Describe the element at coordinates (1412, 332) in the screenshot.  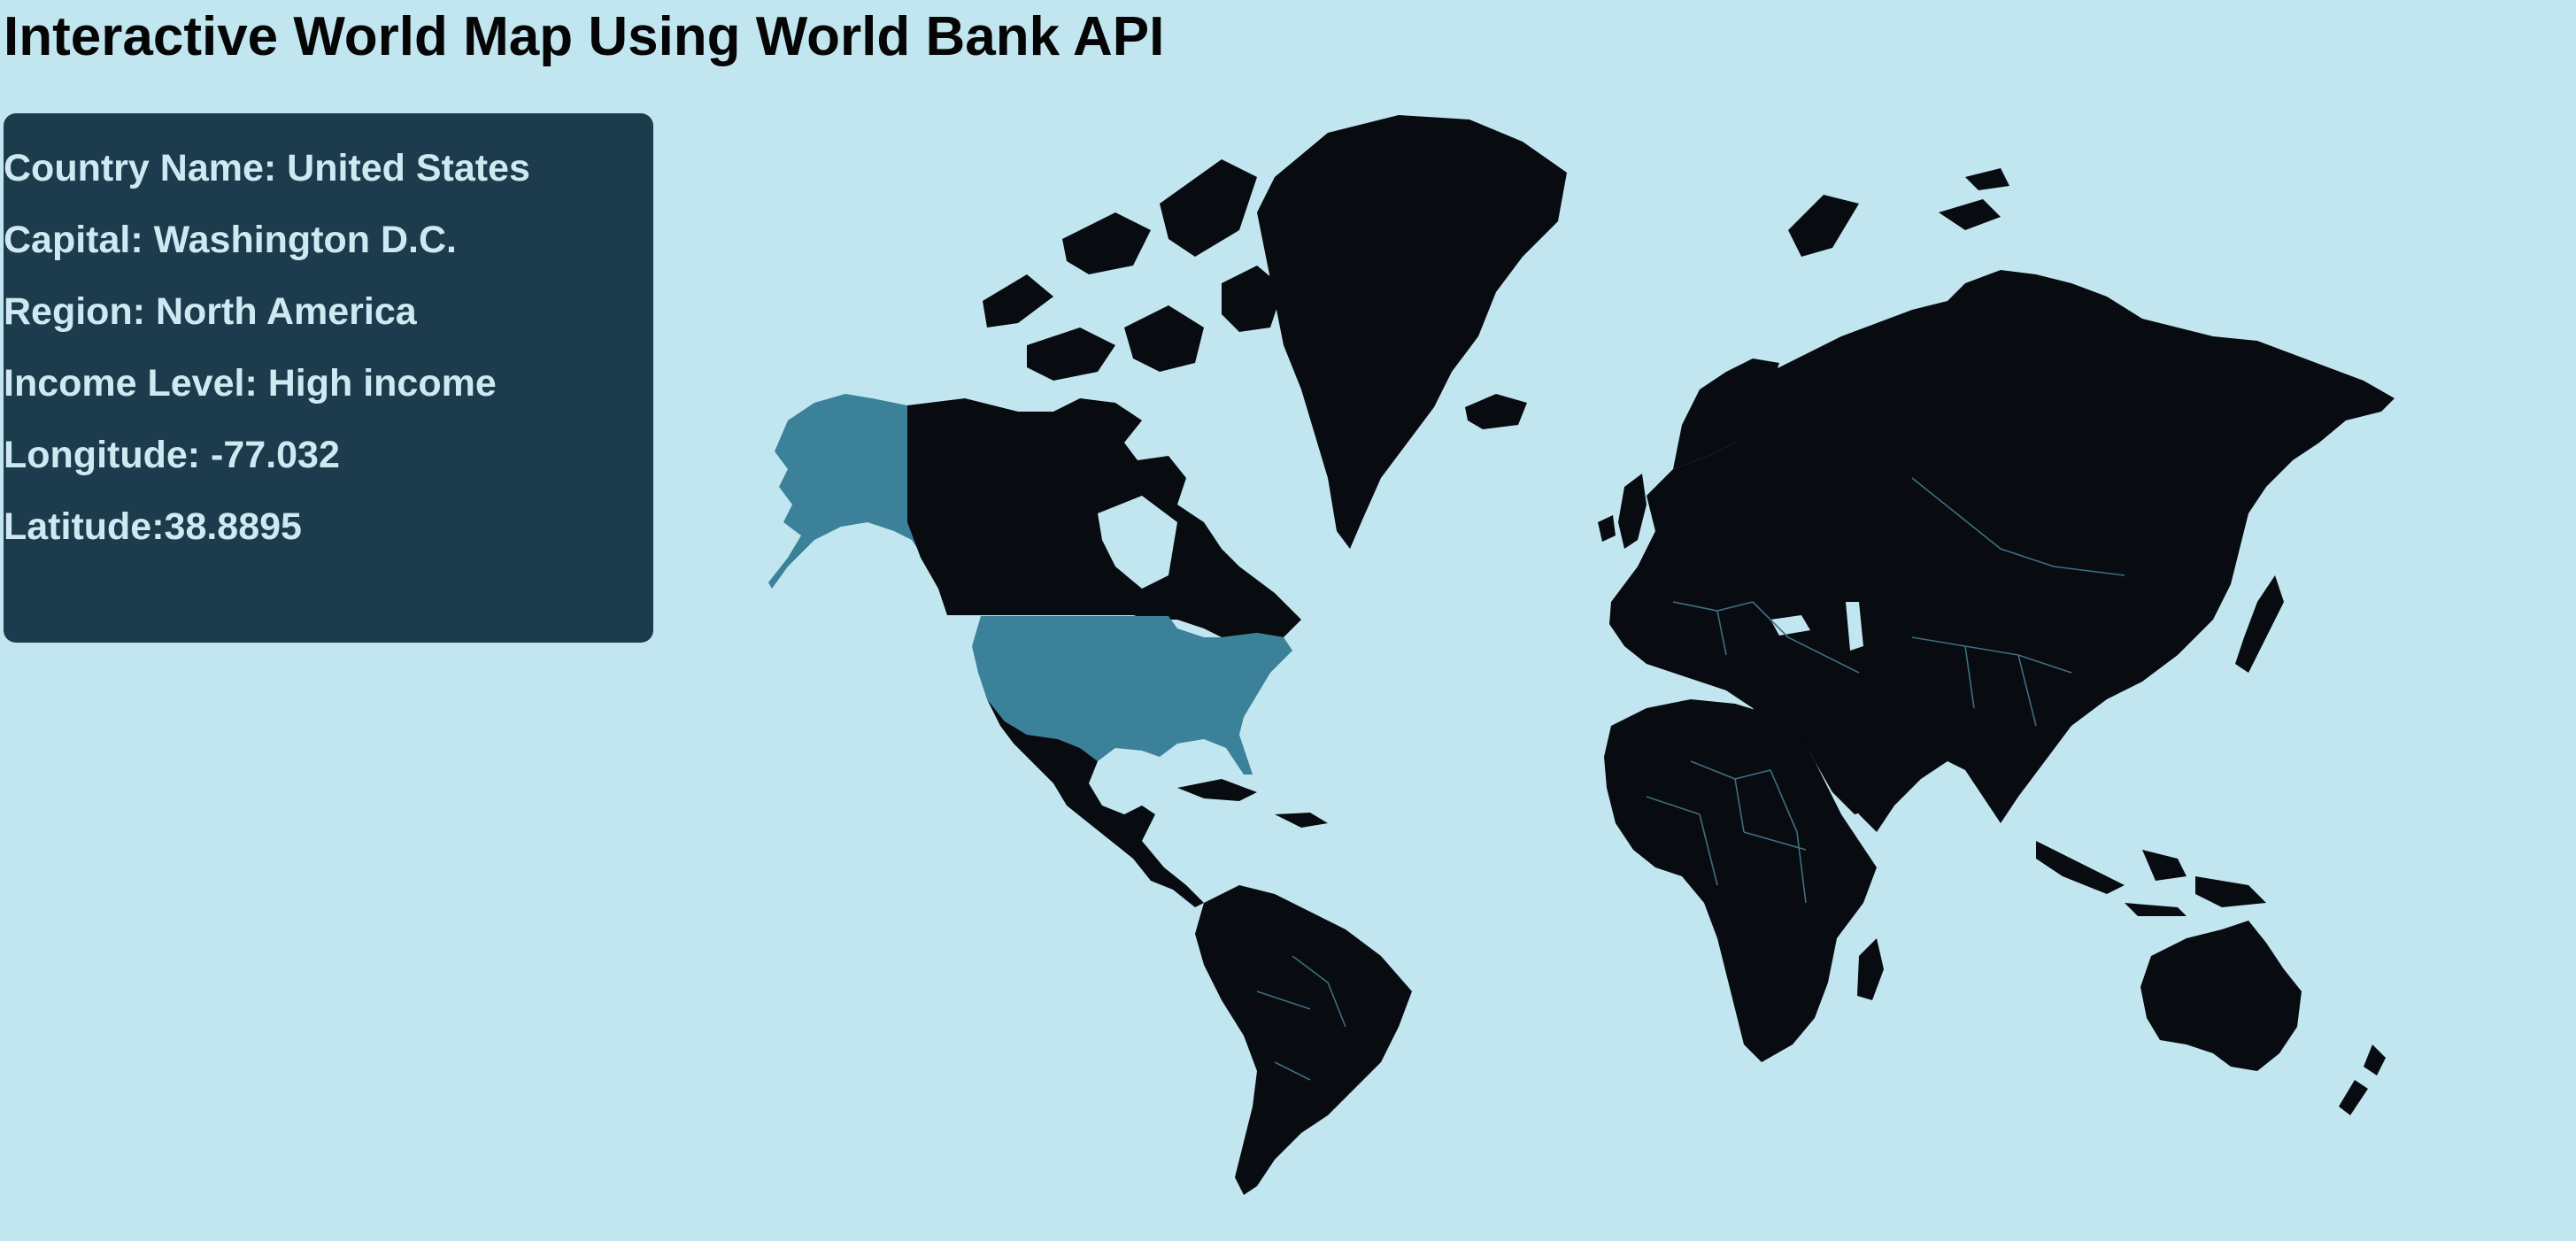
I see `country-greenland` at that location.